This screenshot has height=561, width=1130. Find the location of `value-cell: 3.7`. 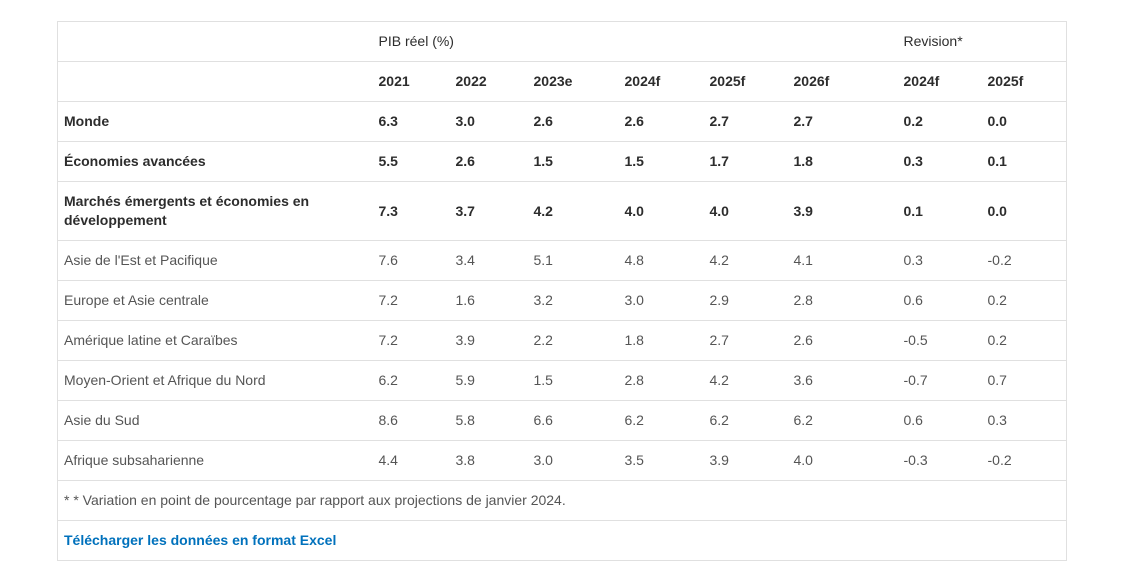

value-cell: 3.7 is located at coordinates (488, 211).